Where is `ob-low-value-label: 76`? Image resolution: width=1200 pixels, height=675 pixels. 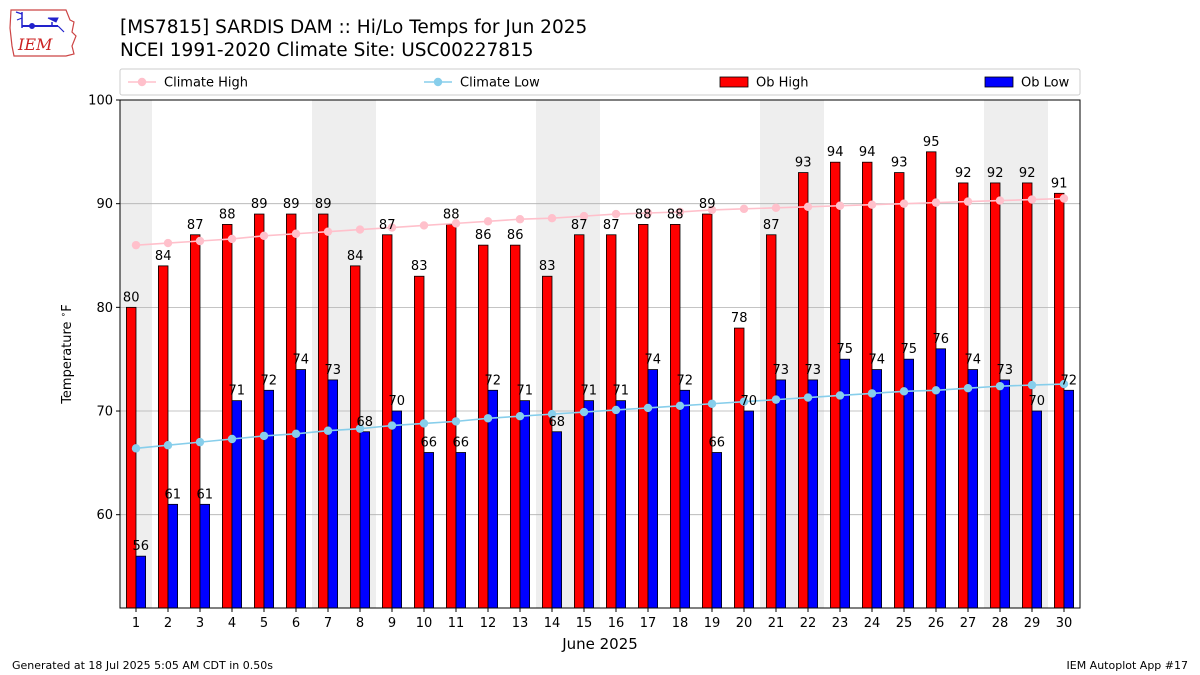
ob-low-value-label: 76 is located at coordinates (941, 339).